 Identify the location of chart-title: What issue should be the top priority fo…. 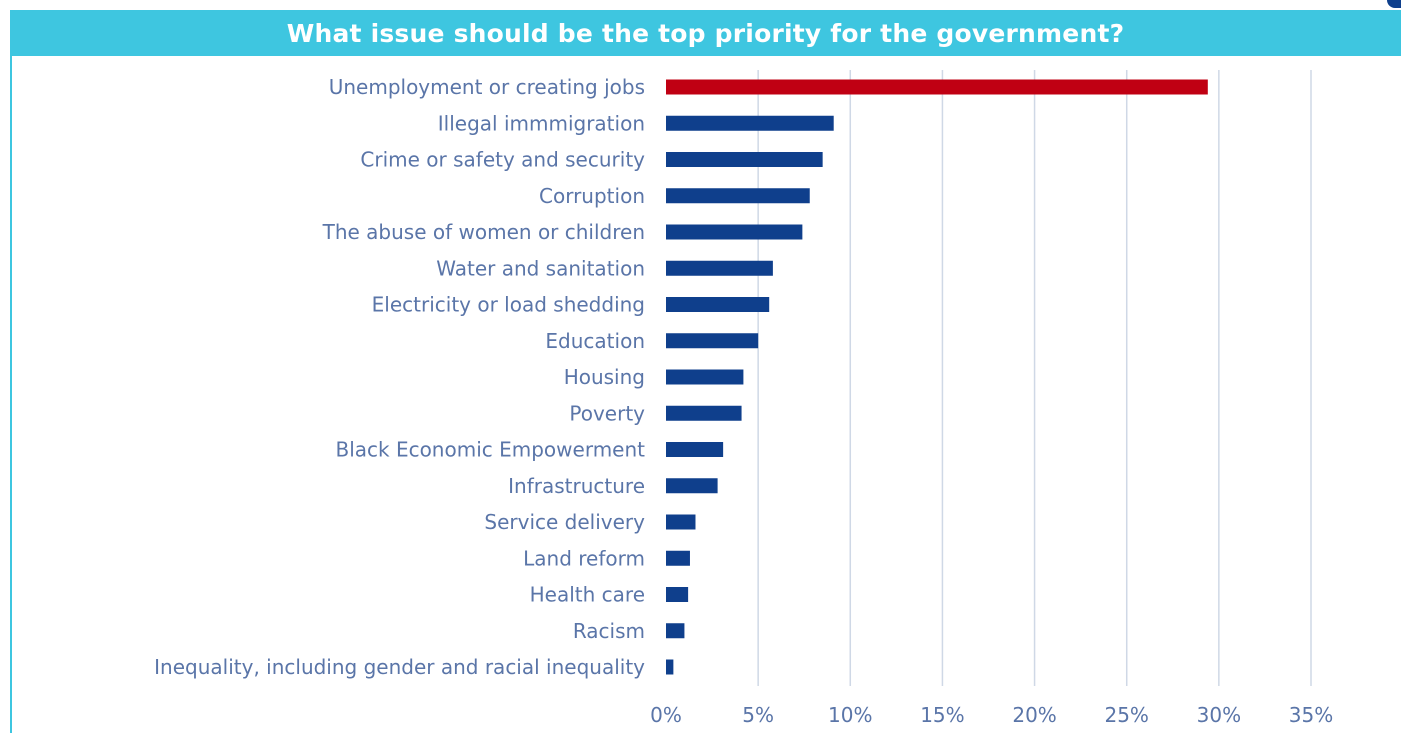
(705, 33).